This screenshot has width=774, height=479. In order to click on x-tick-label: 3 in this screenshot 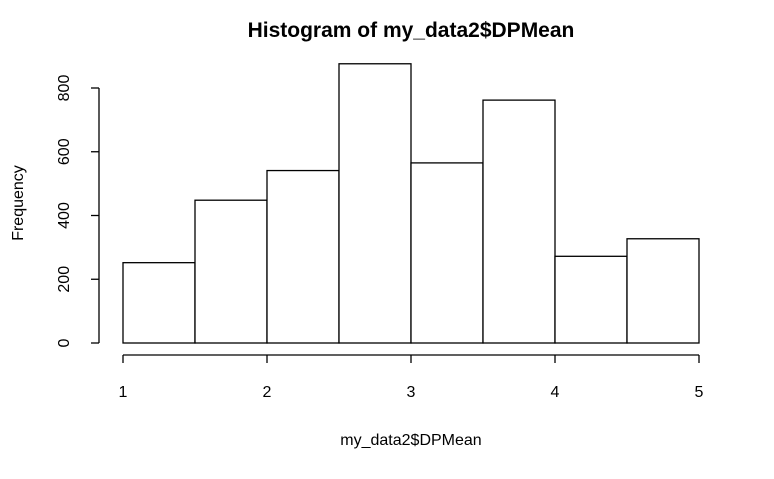, I will do `click(411, 392)`.